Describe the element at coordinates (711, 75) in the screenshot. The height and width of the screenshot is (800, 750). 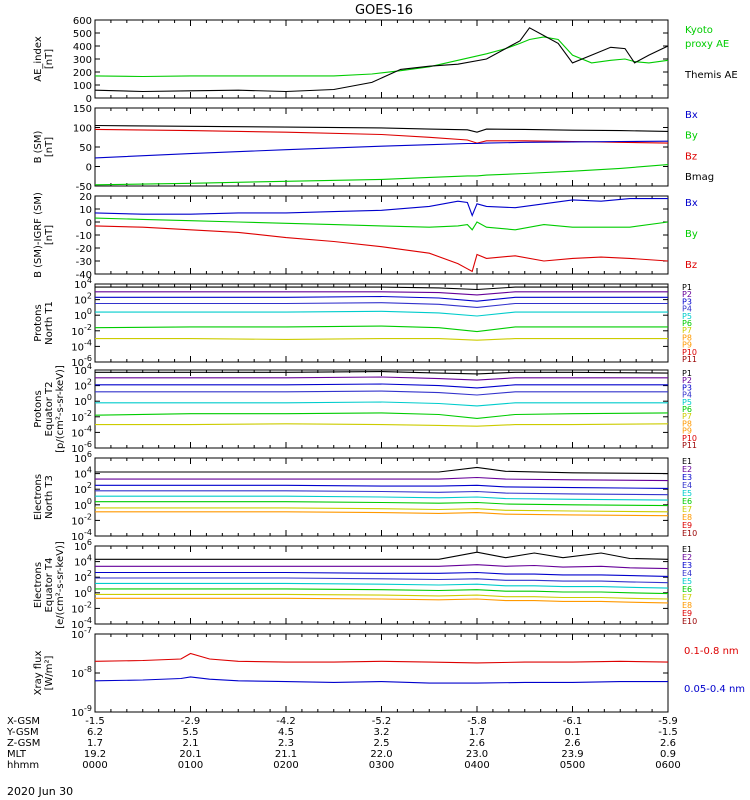
I see `legend-entry: Themis AE` at that location.